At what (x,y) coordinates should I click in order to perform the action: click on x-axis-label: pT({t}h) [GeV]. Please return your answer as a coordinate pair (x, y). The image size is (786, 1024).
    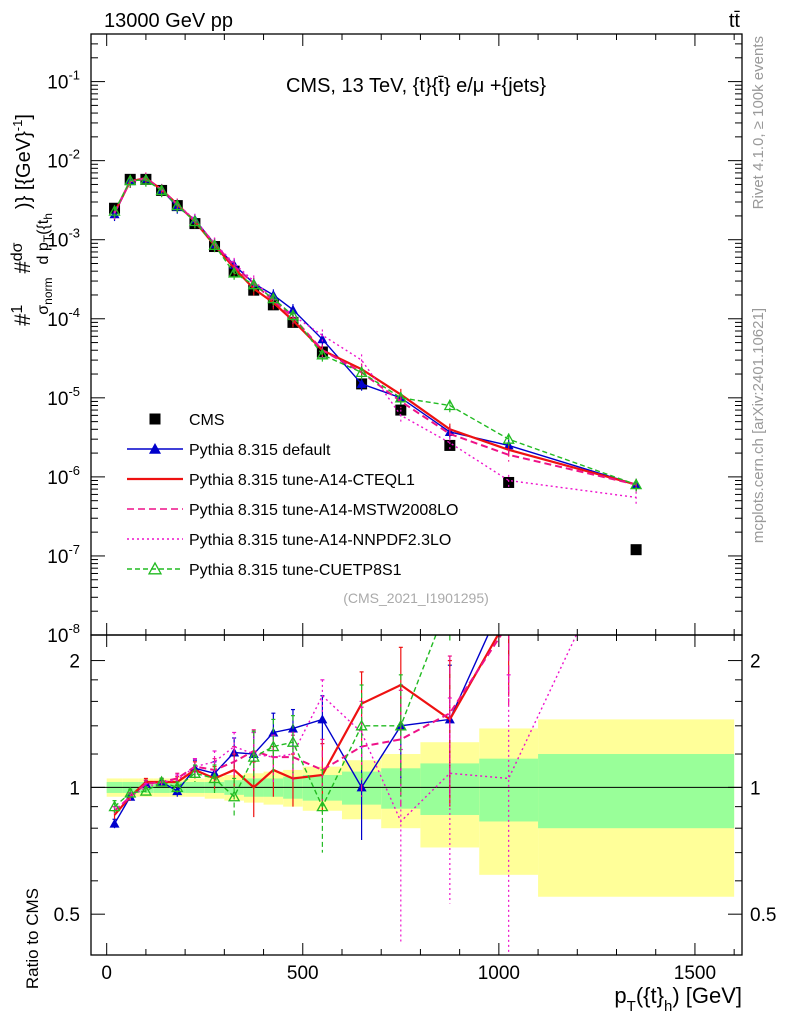
    Looking at the image, I should click on (678, 999).